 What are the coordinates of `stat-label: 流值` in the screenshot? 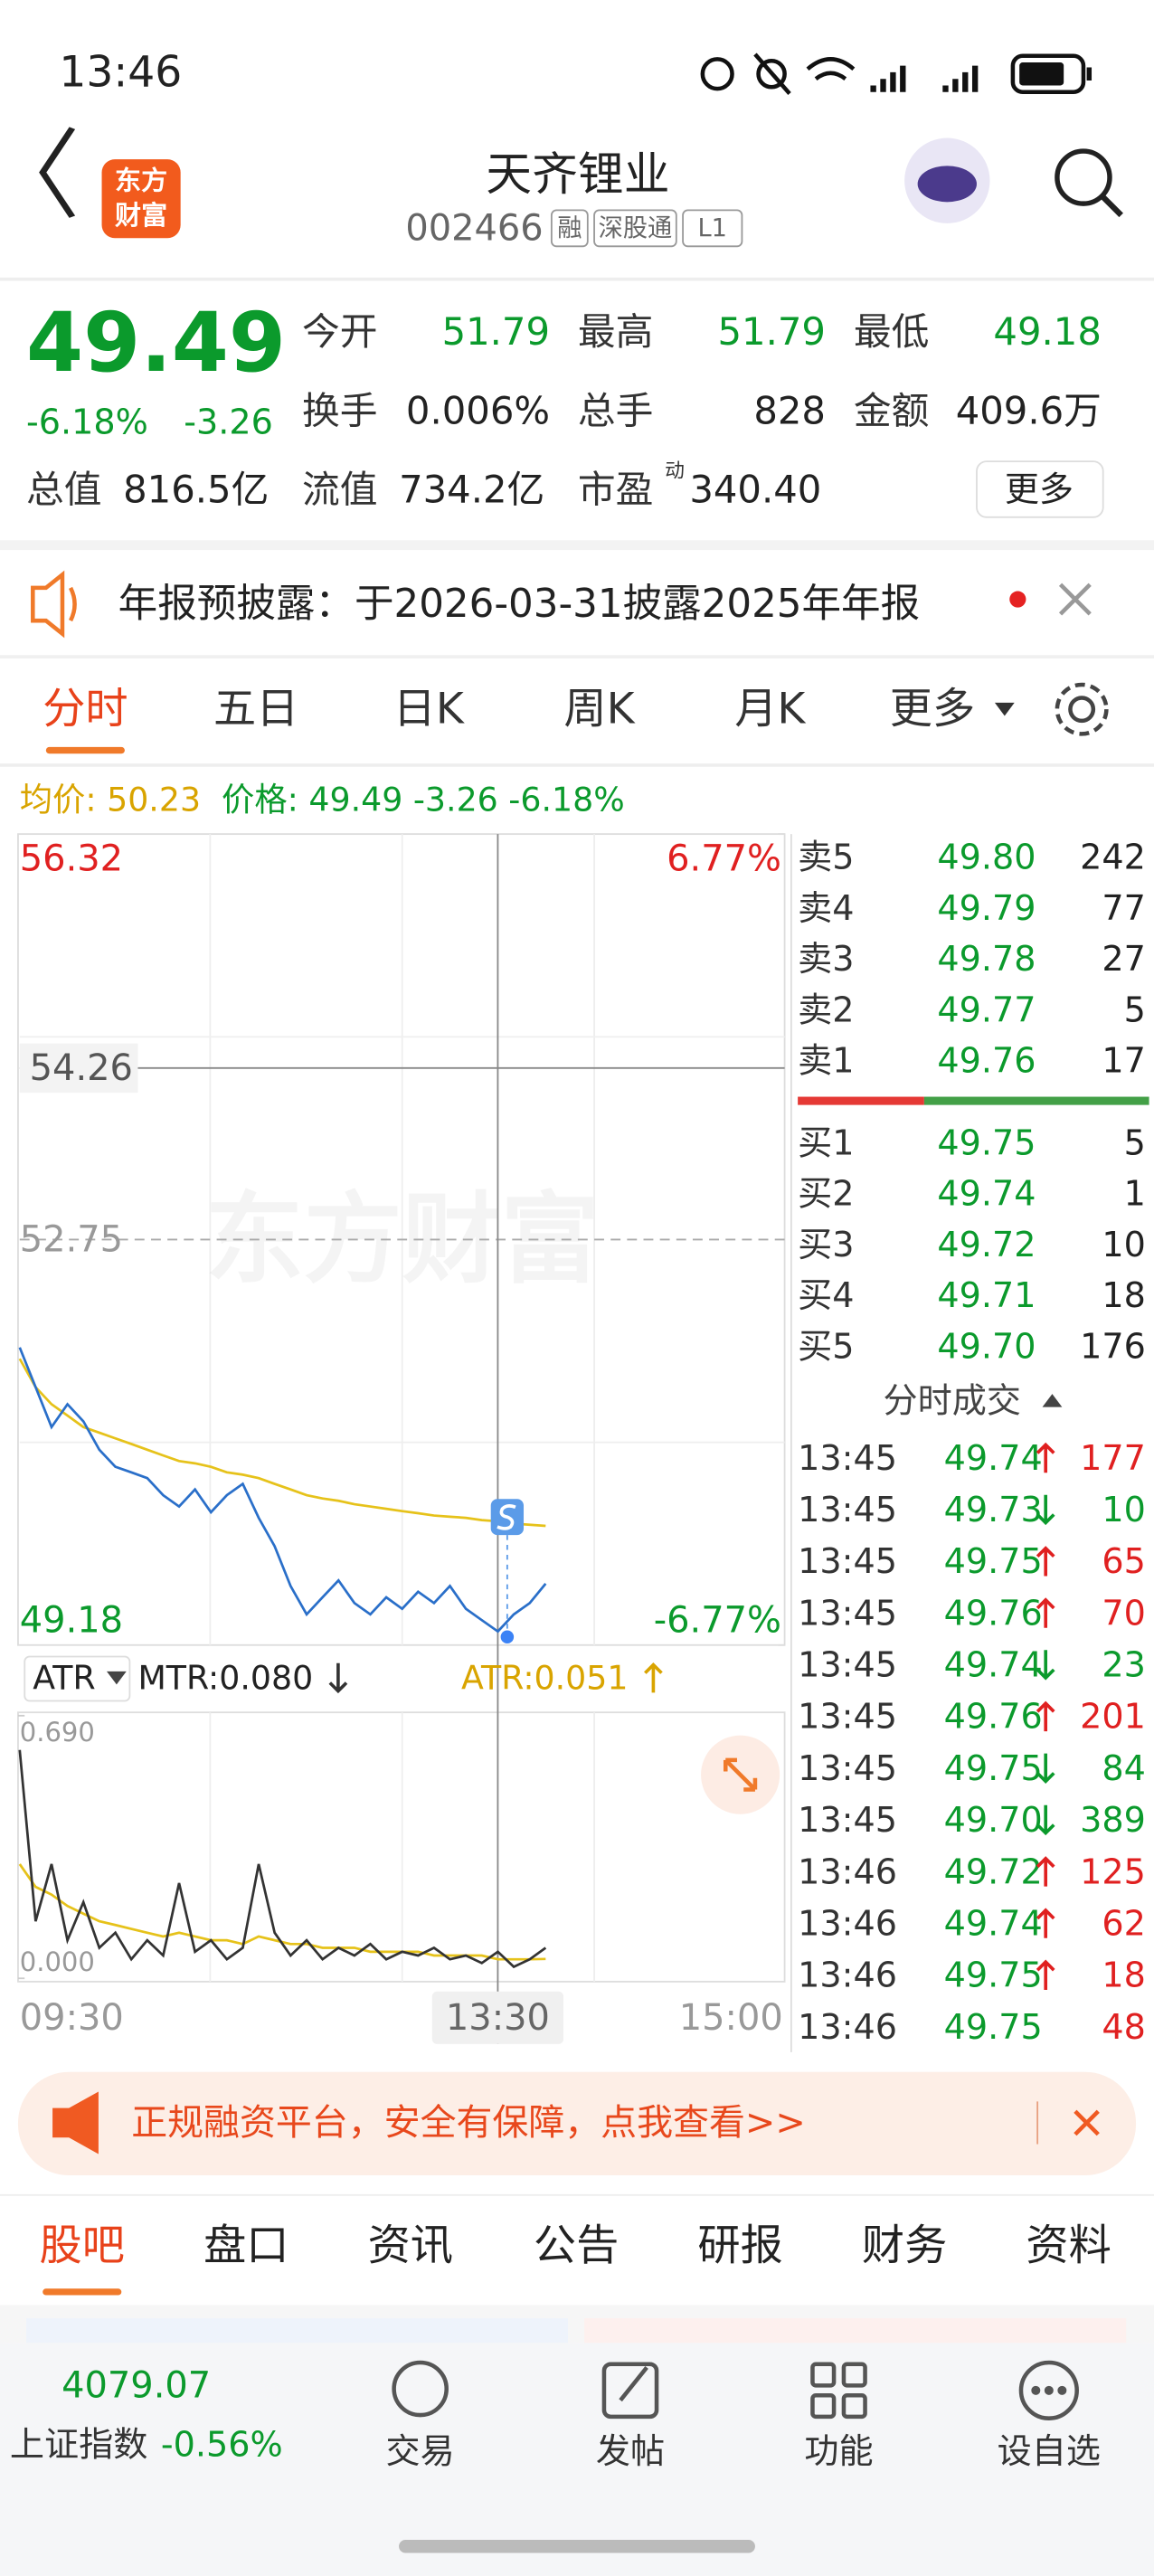 It's located at (339, 489).